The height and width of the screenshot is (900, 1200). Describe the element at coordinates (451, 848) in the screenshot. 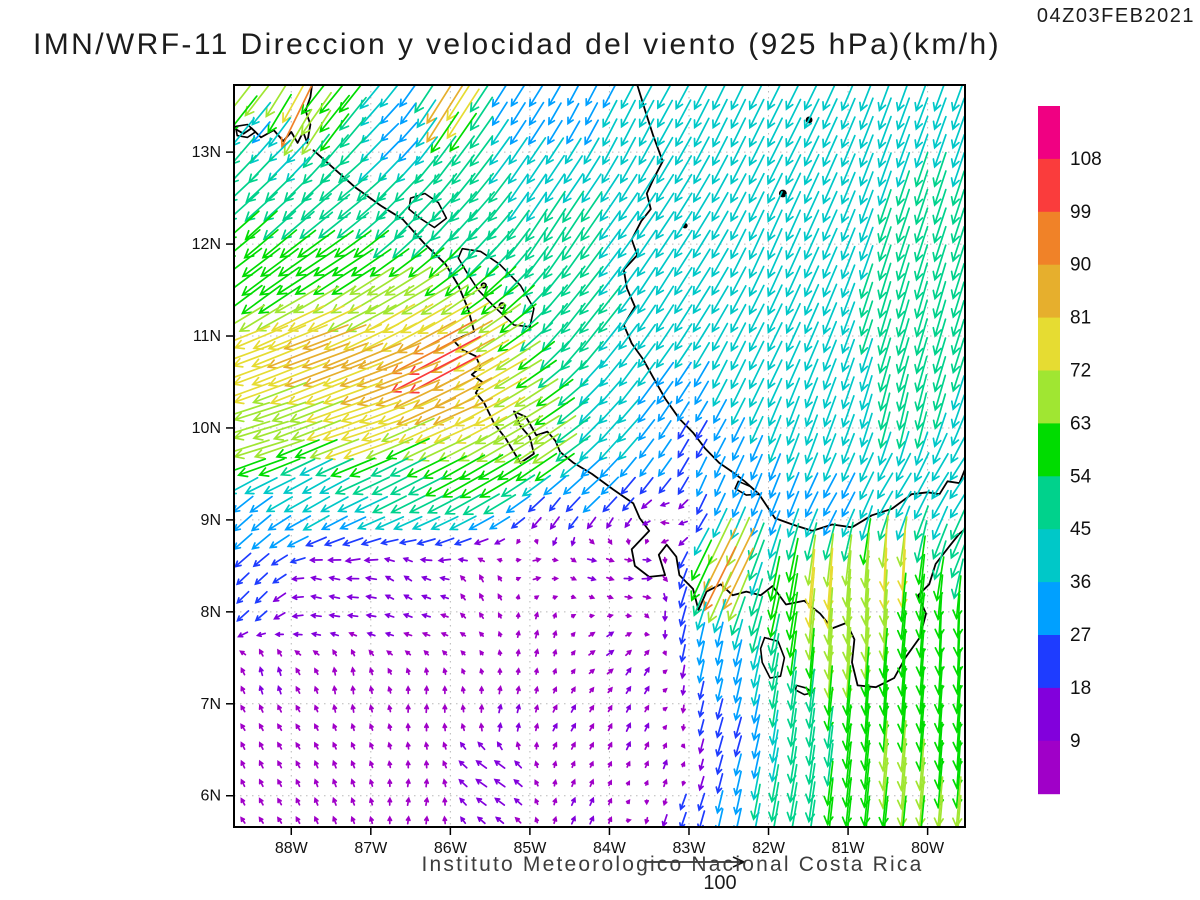

I see `x-tick-label: 86W` at that location.